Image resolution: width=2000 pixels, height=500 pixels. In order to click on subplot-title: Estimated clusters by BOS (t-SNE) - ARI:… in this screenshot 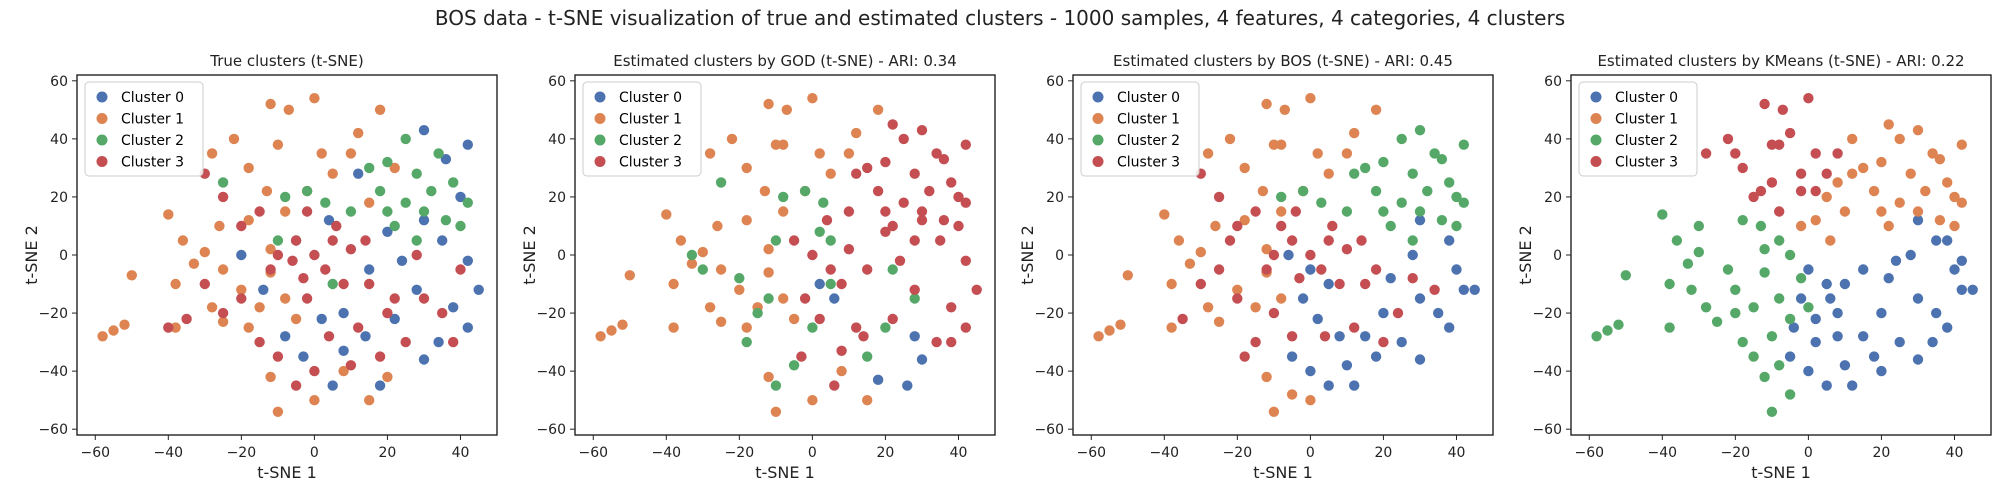, I will do `click(1283, 61)`.